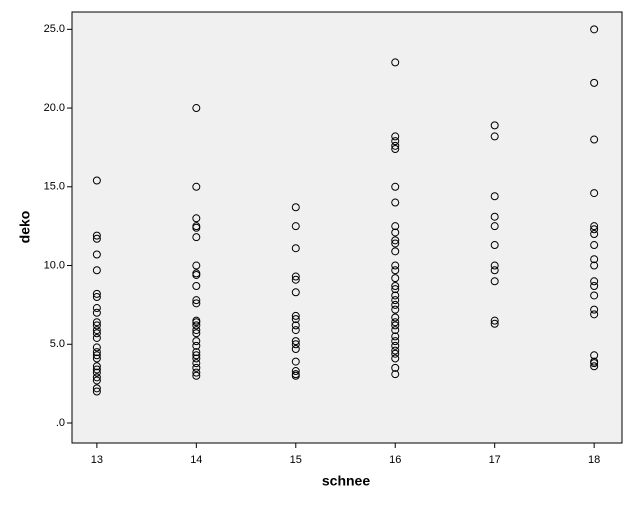 Image resolution: width=631 pixels, height=511 pixels. What do you see at coordinates (594, 460) in the screenshot?
I see `x-tick-label: 18` at bounding box center [594, 460].